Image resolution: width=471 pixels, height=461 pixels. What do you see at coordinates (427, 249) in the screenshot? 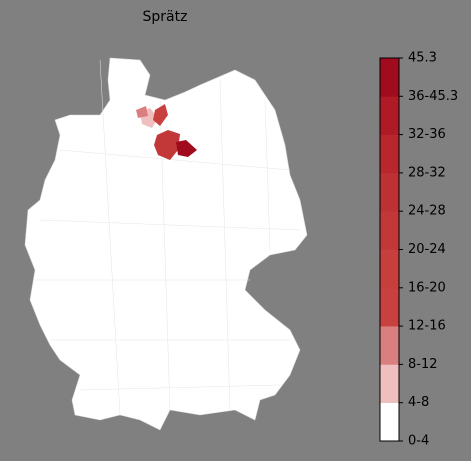
I see `colorbar-label: 20-24` at bounding box center [427, 249].